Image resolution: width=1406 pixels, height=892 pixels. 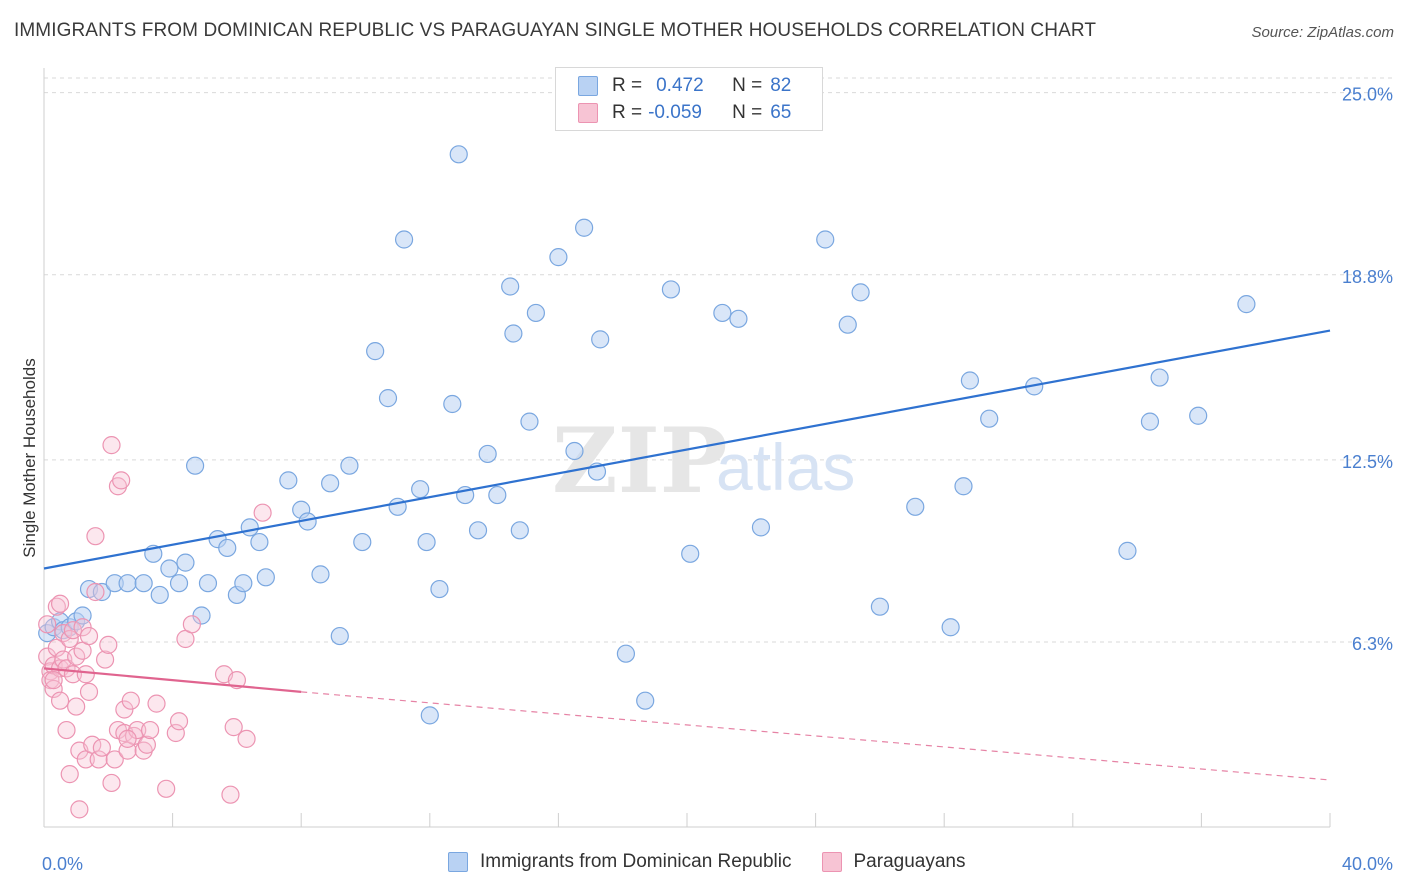 I want to click on series-swatch-pink, so click(x=831, y=862).